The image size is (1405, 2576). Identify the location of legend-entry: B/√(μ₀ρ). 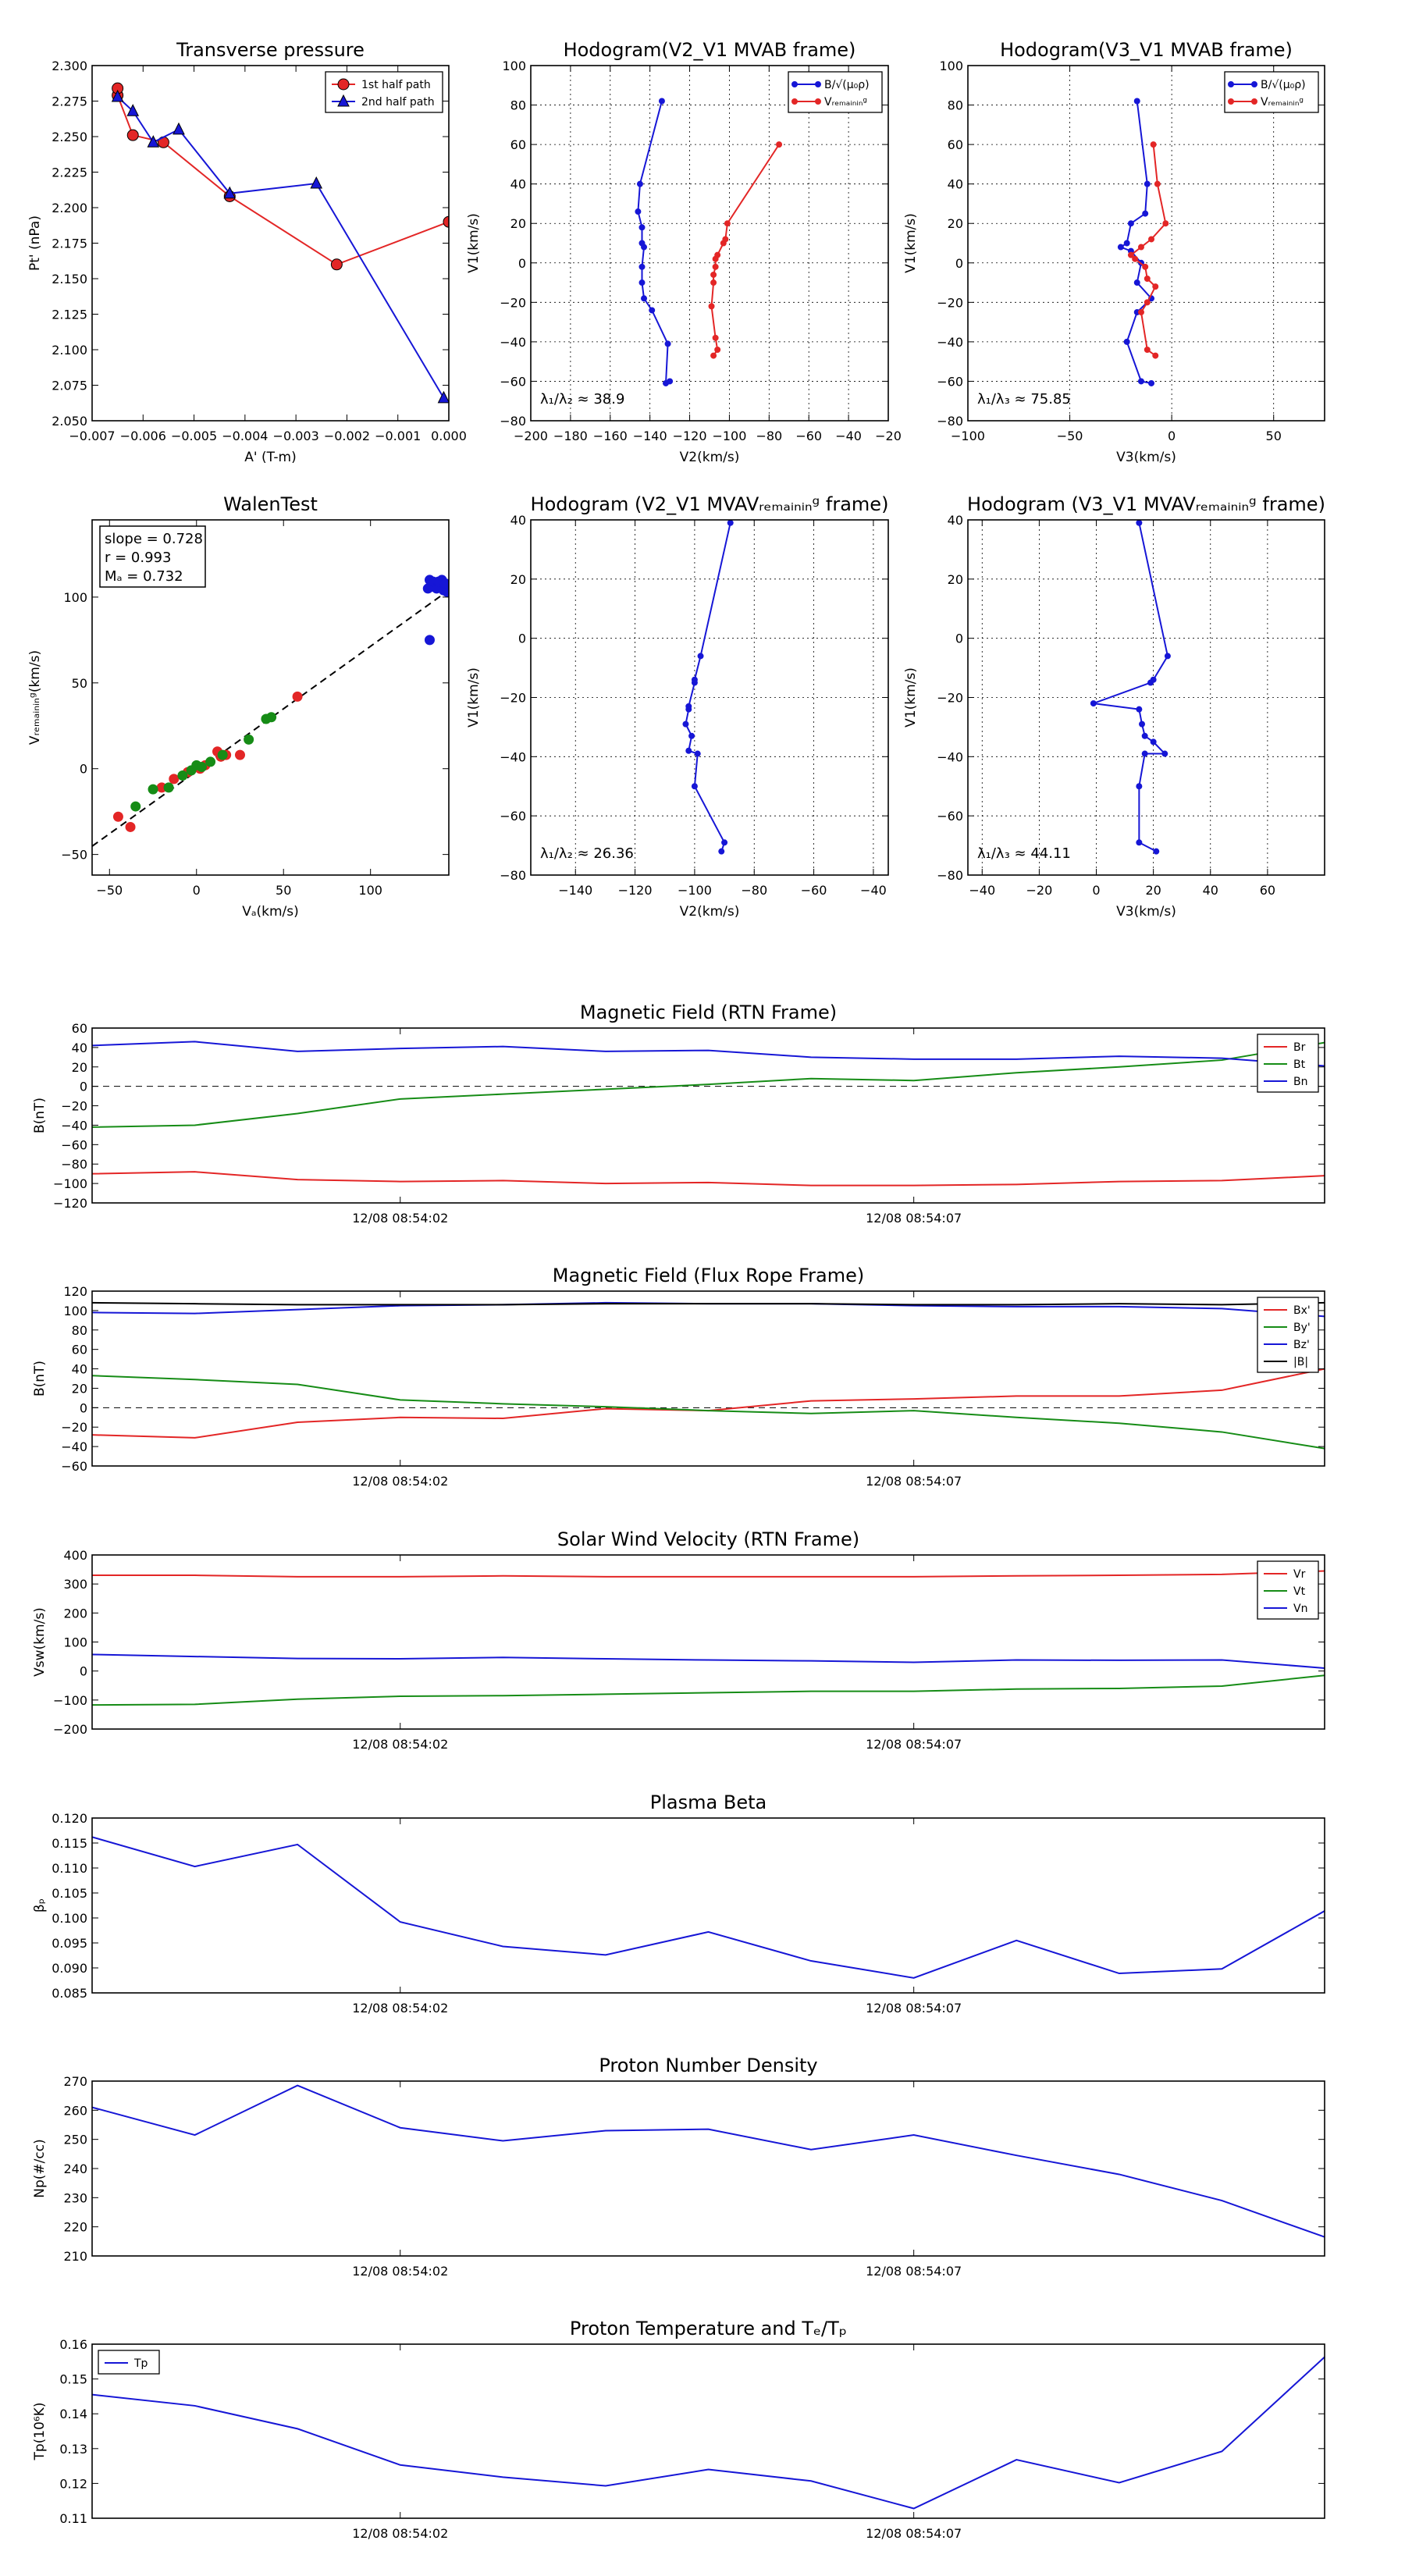
(847, 85).